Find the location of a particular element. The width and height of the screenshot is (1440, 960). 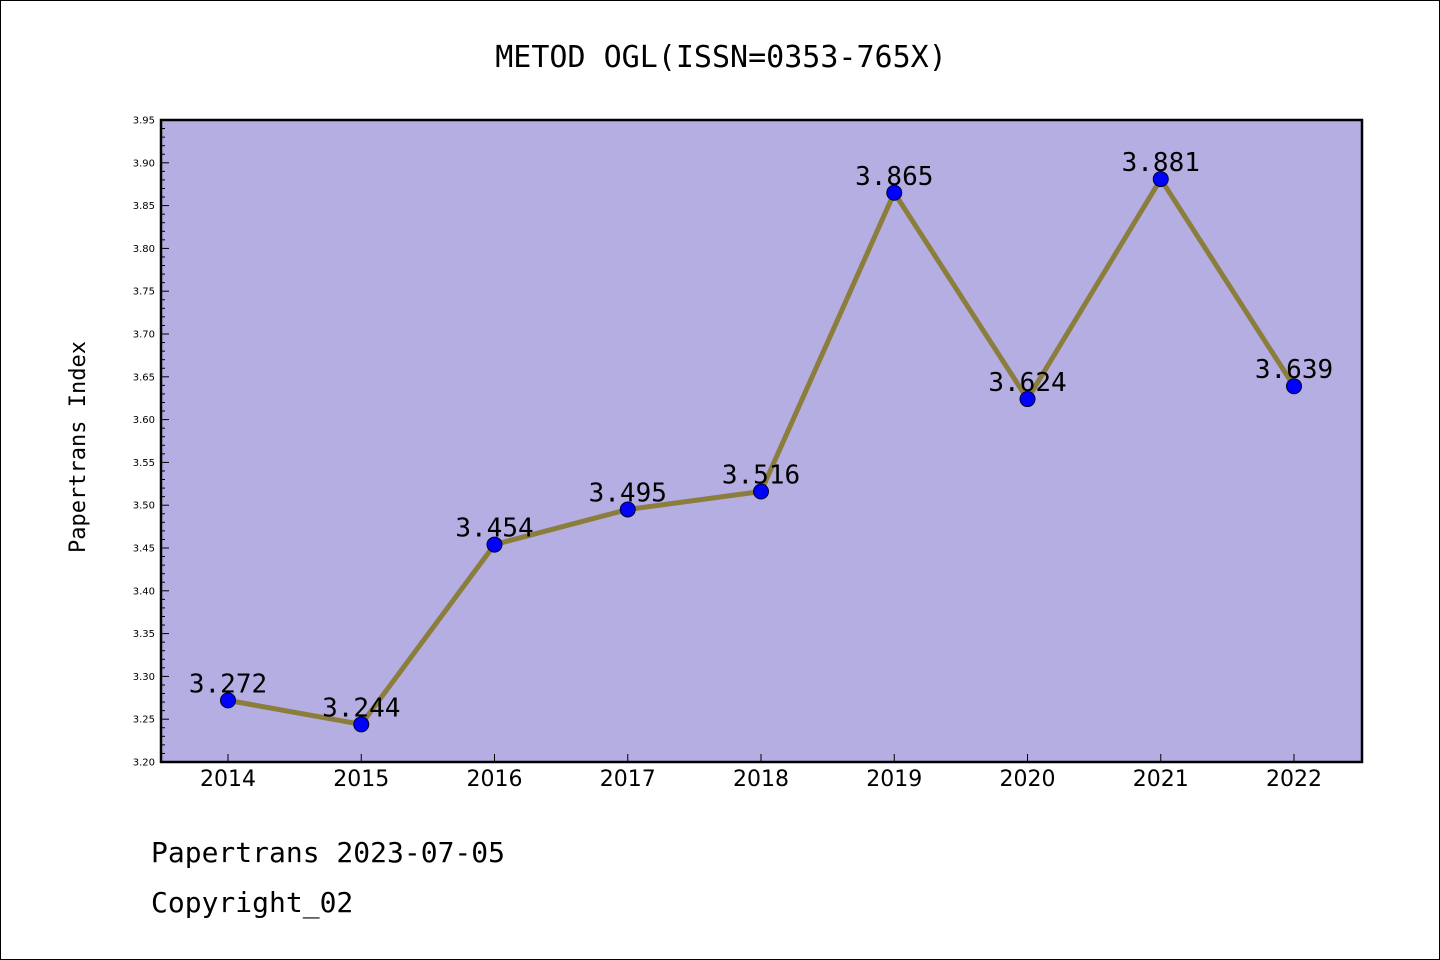

data-label-2018: 3.516 is located at coordinates (761, 476).